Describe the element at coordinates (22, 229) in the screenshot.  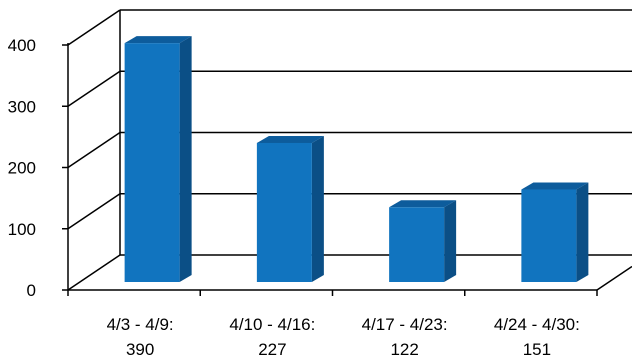
I see `y-tick-label-1: 100` at that location.